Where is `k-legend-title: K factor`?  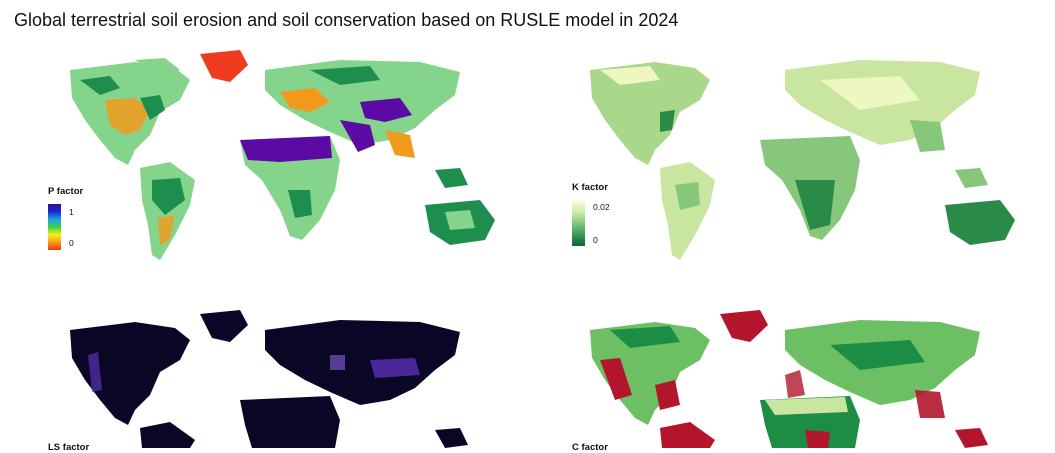 k-legend-title: K factor is located at coordinates (590, 187).